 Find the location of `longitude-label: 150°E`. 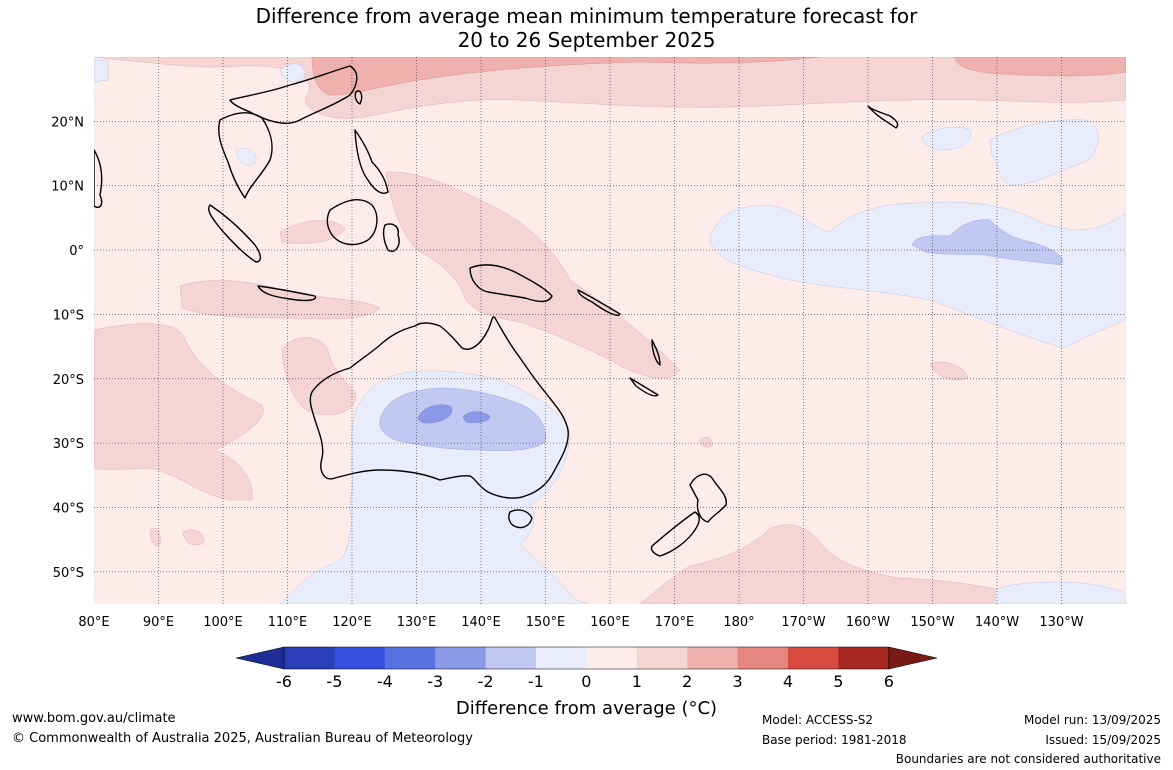

longitude-label: 150°E is located at coordinates (546, 622).